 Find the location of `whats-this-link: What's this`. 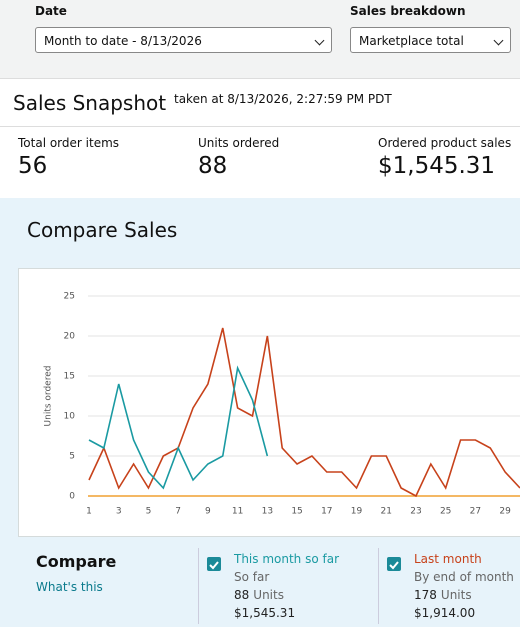

whats-this-link: What's this is located at coordinates (69, 587).